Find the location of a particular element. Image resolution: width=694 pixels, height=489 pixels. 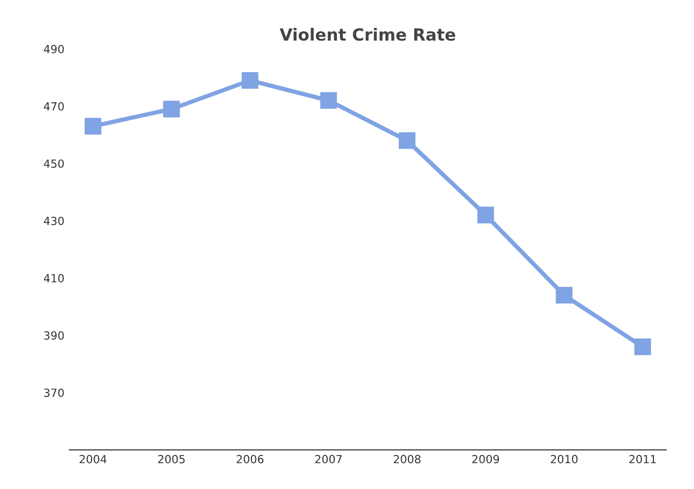

x-tick-label: 2004 is located at coordinates (93, 459).